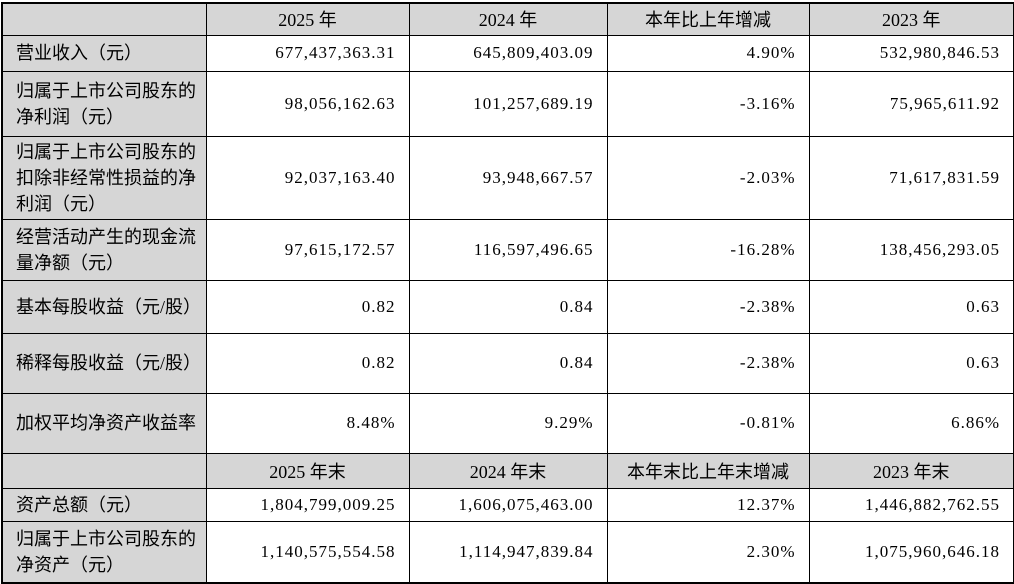  What do you see at coordinates (911, 249) in the screenshot?
I see `cell-value-2023: 138,456,293.05` at bounding box center [911, 249].